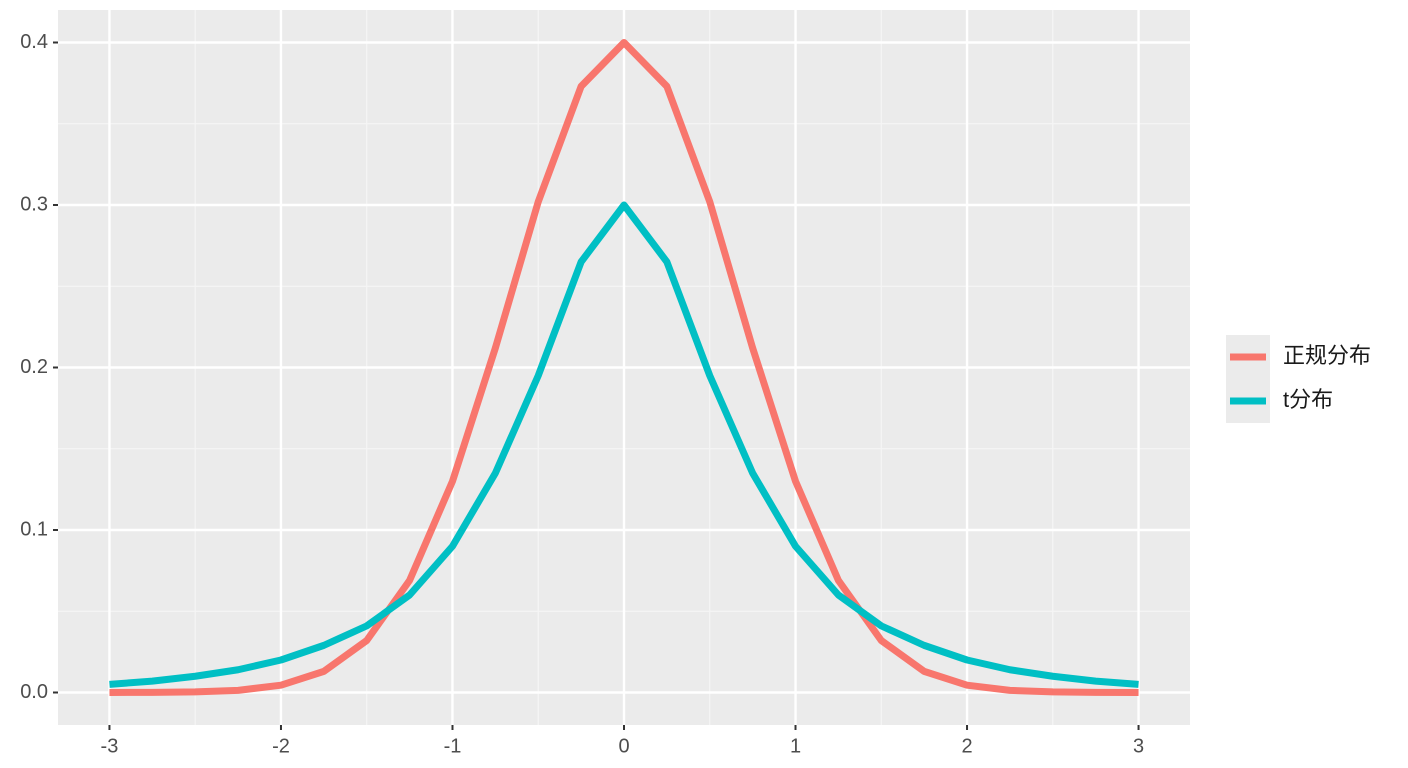 This screenshot has height=768, width=1408. Describe the element at coordinates (1308, 399) in the screenshot. I see `legend-label: t分布` at that location.